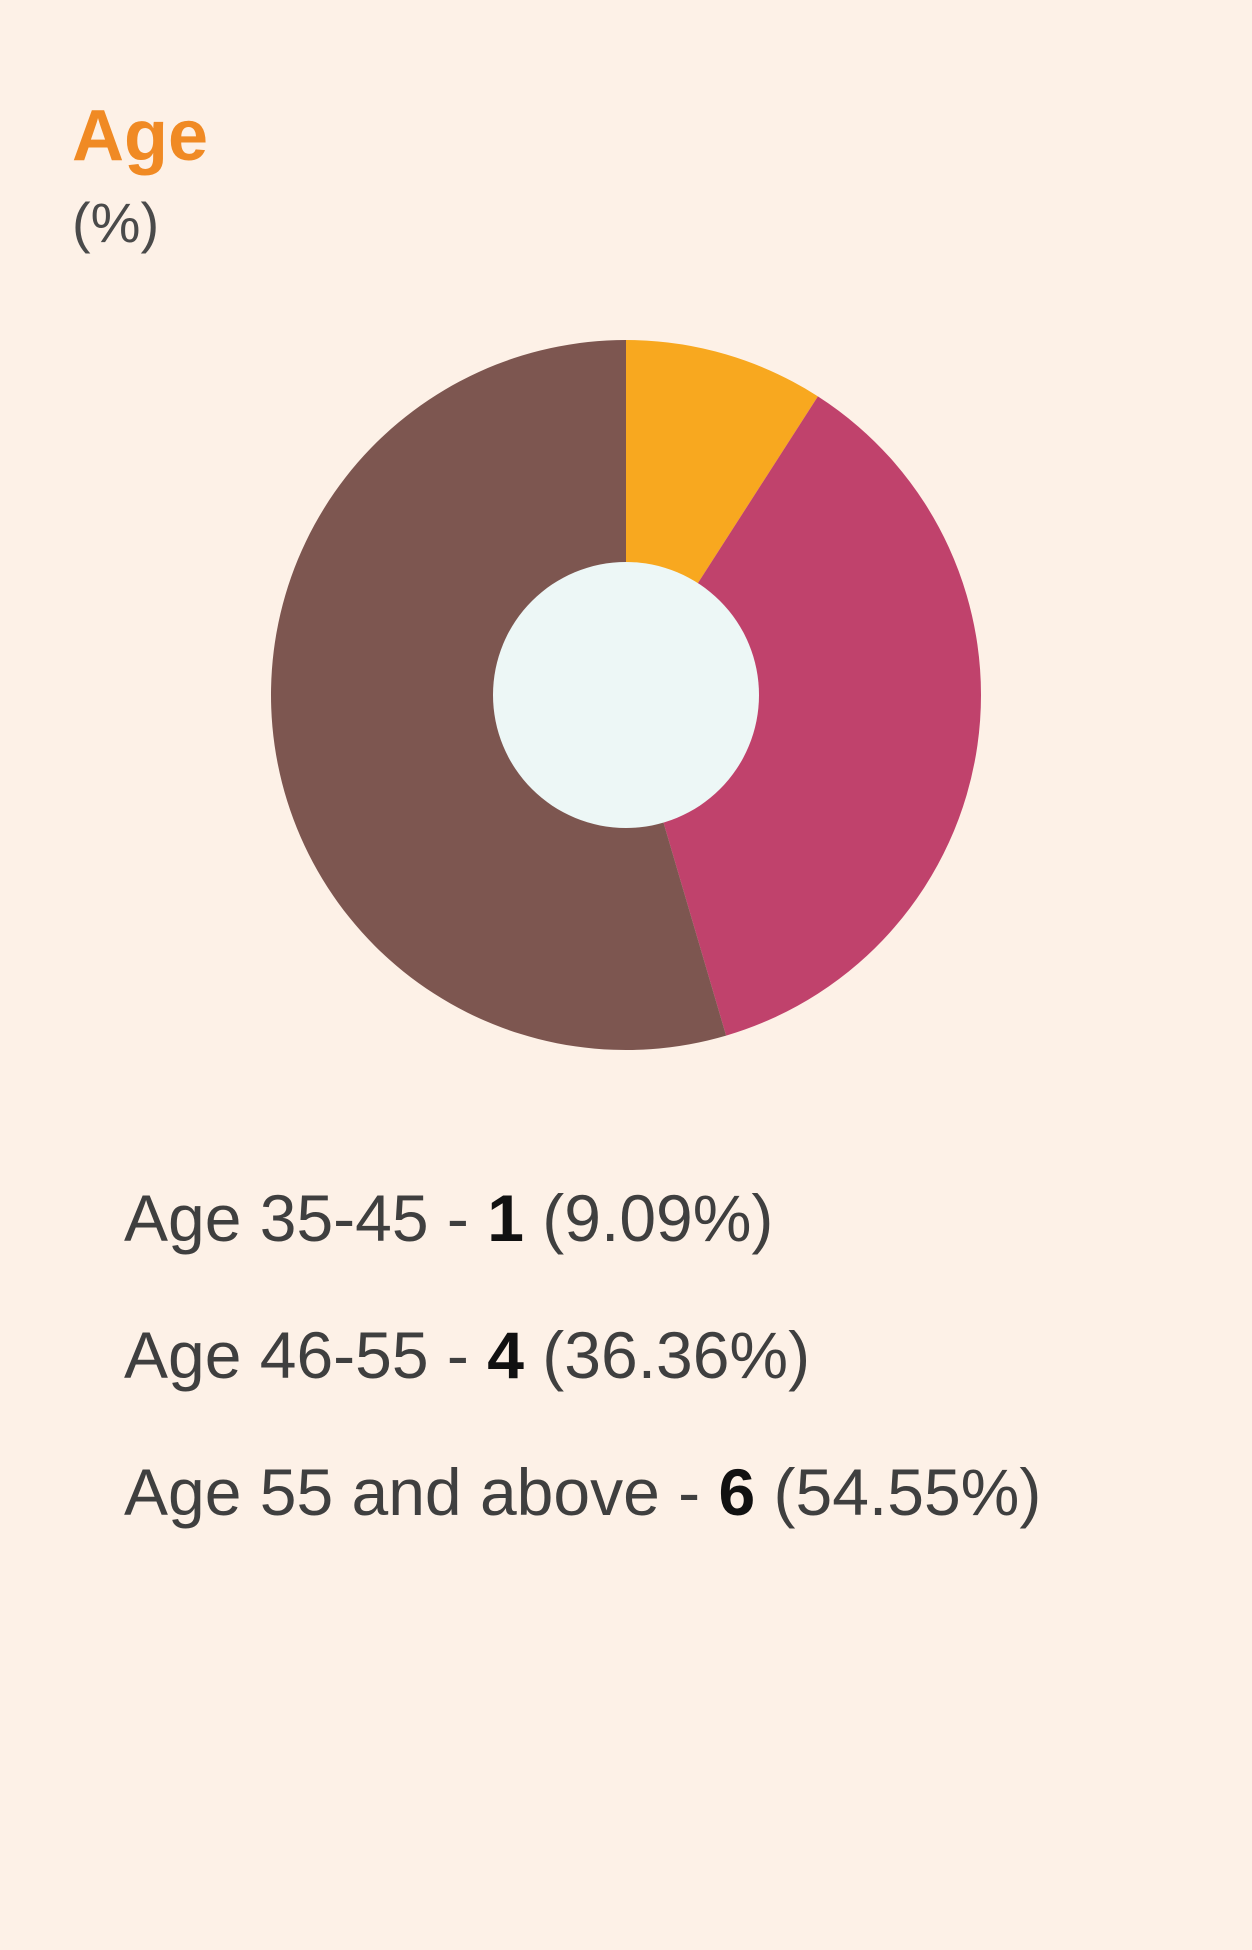 This screenshot has width=1252, height=1950. What do you see at coordinates (676, 1355) in the screenshot?
I see `legend-percent: (36.36%)` at bounding box center [676, 1355].